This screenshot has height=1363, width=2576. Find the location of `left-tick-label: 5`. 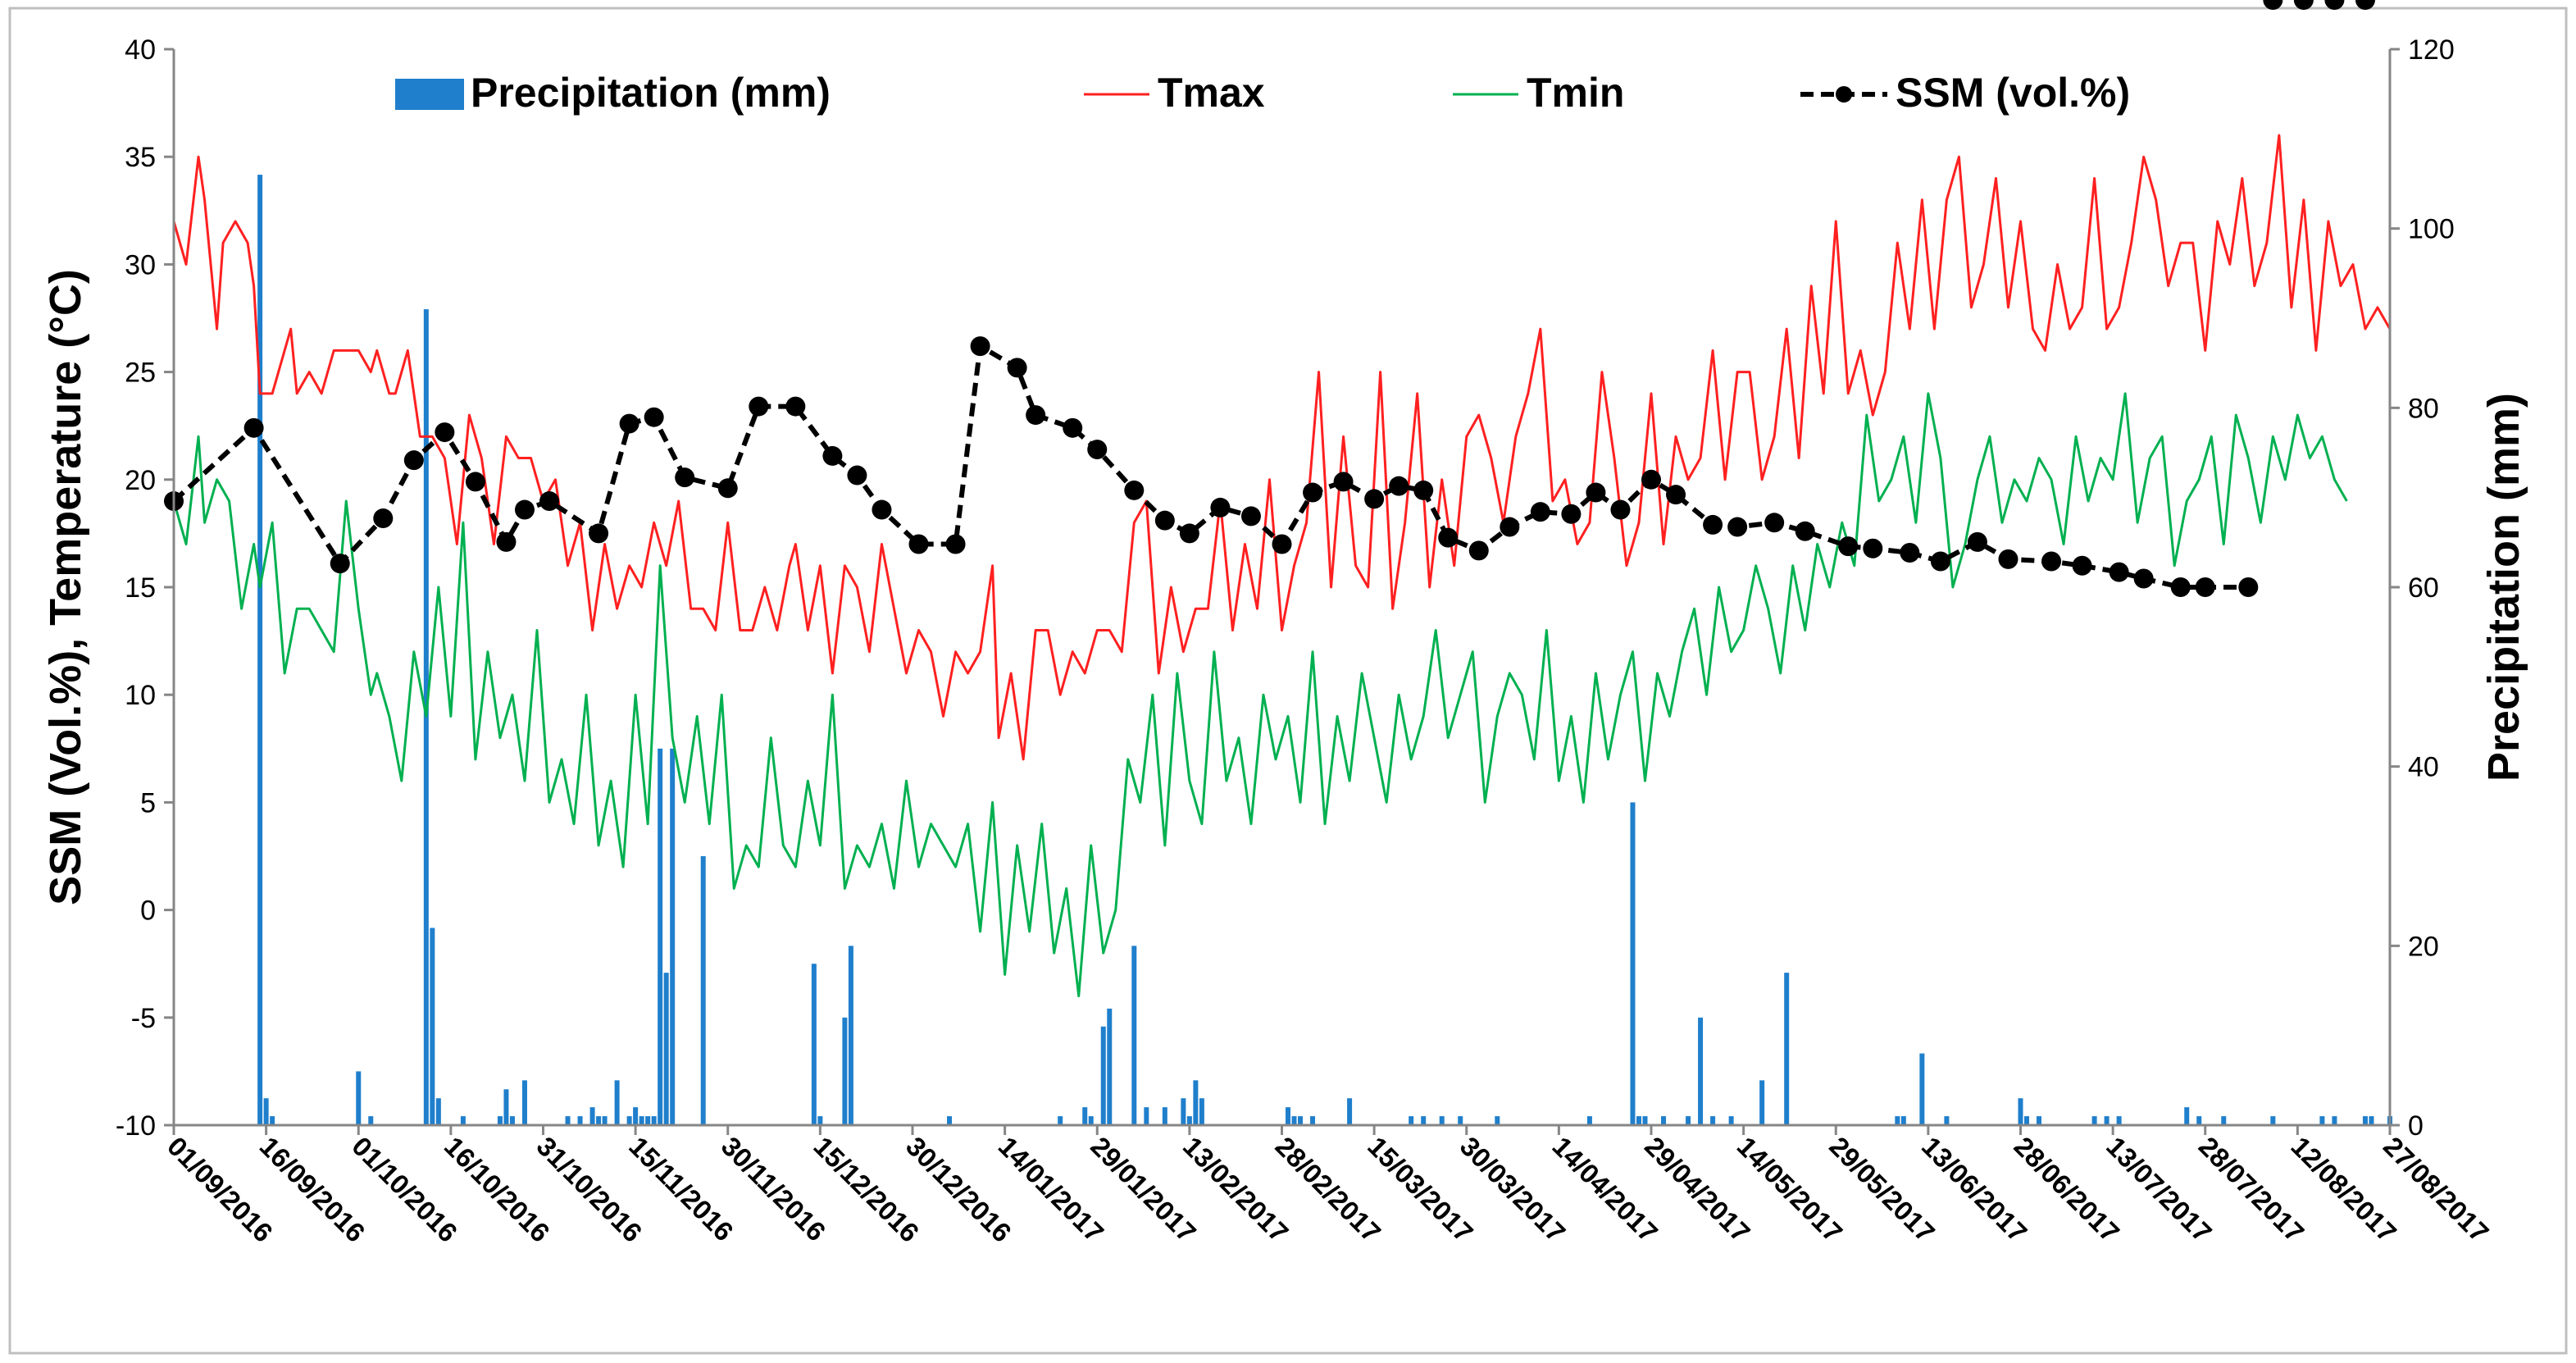

left-tick-label: 5 is located at coordinates (148, 802).